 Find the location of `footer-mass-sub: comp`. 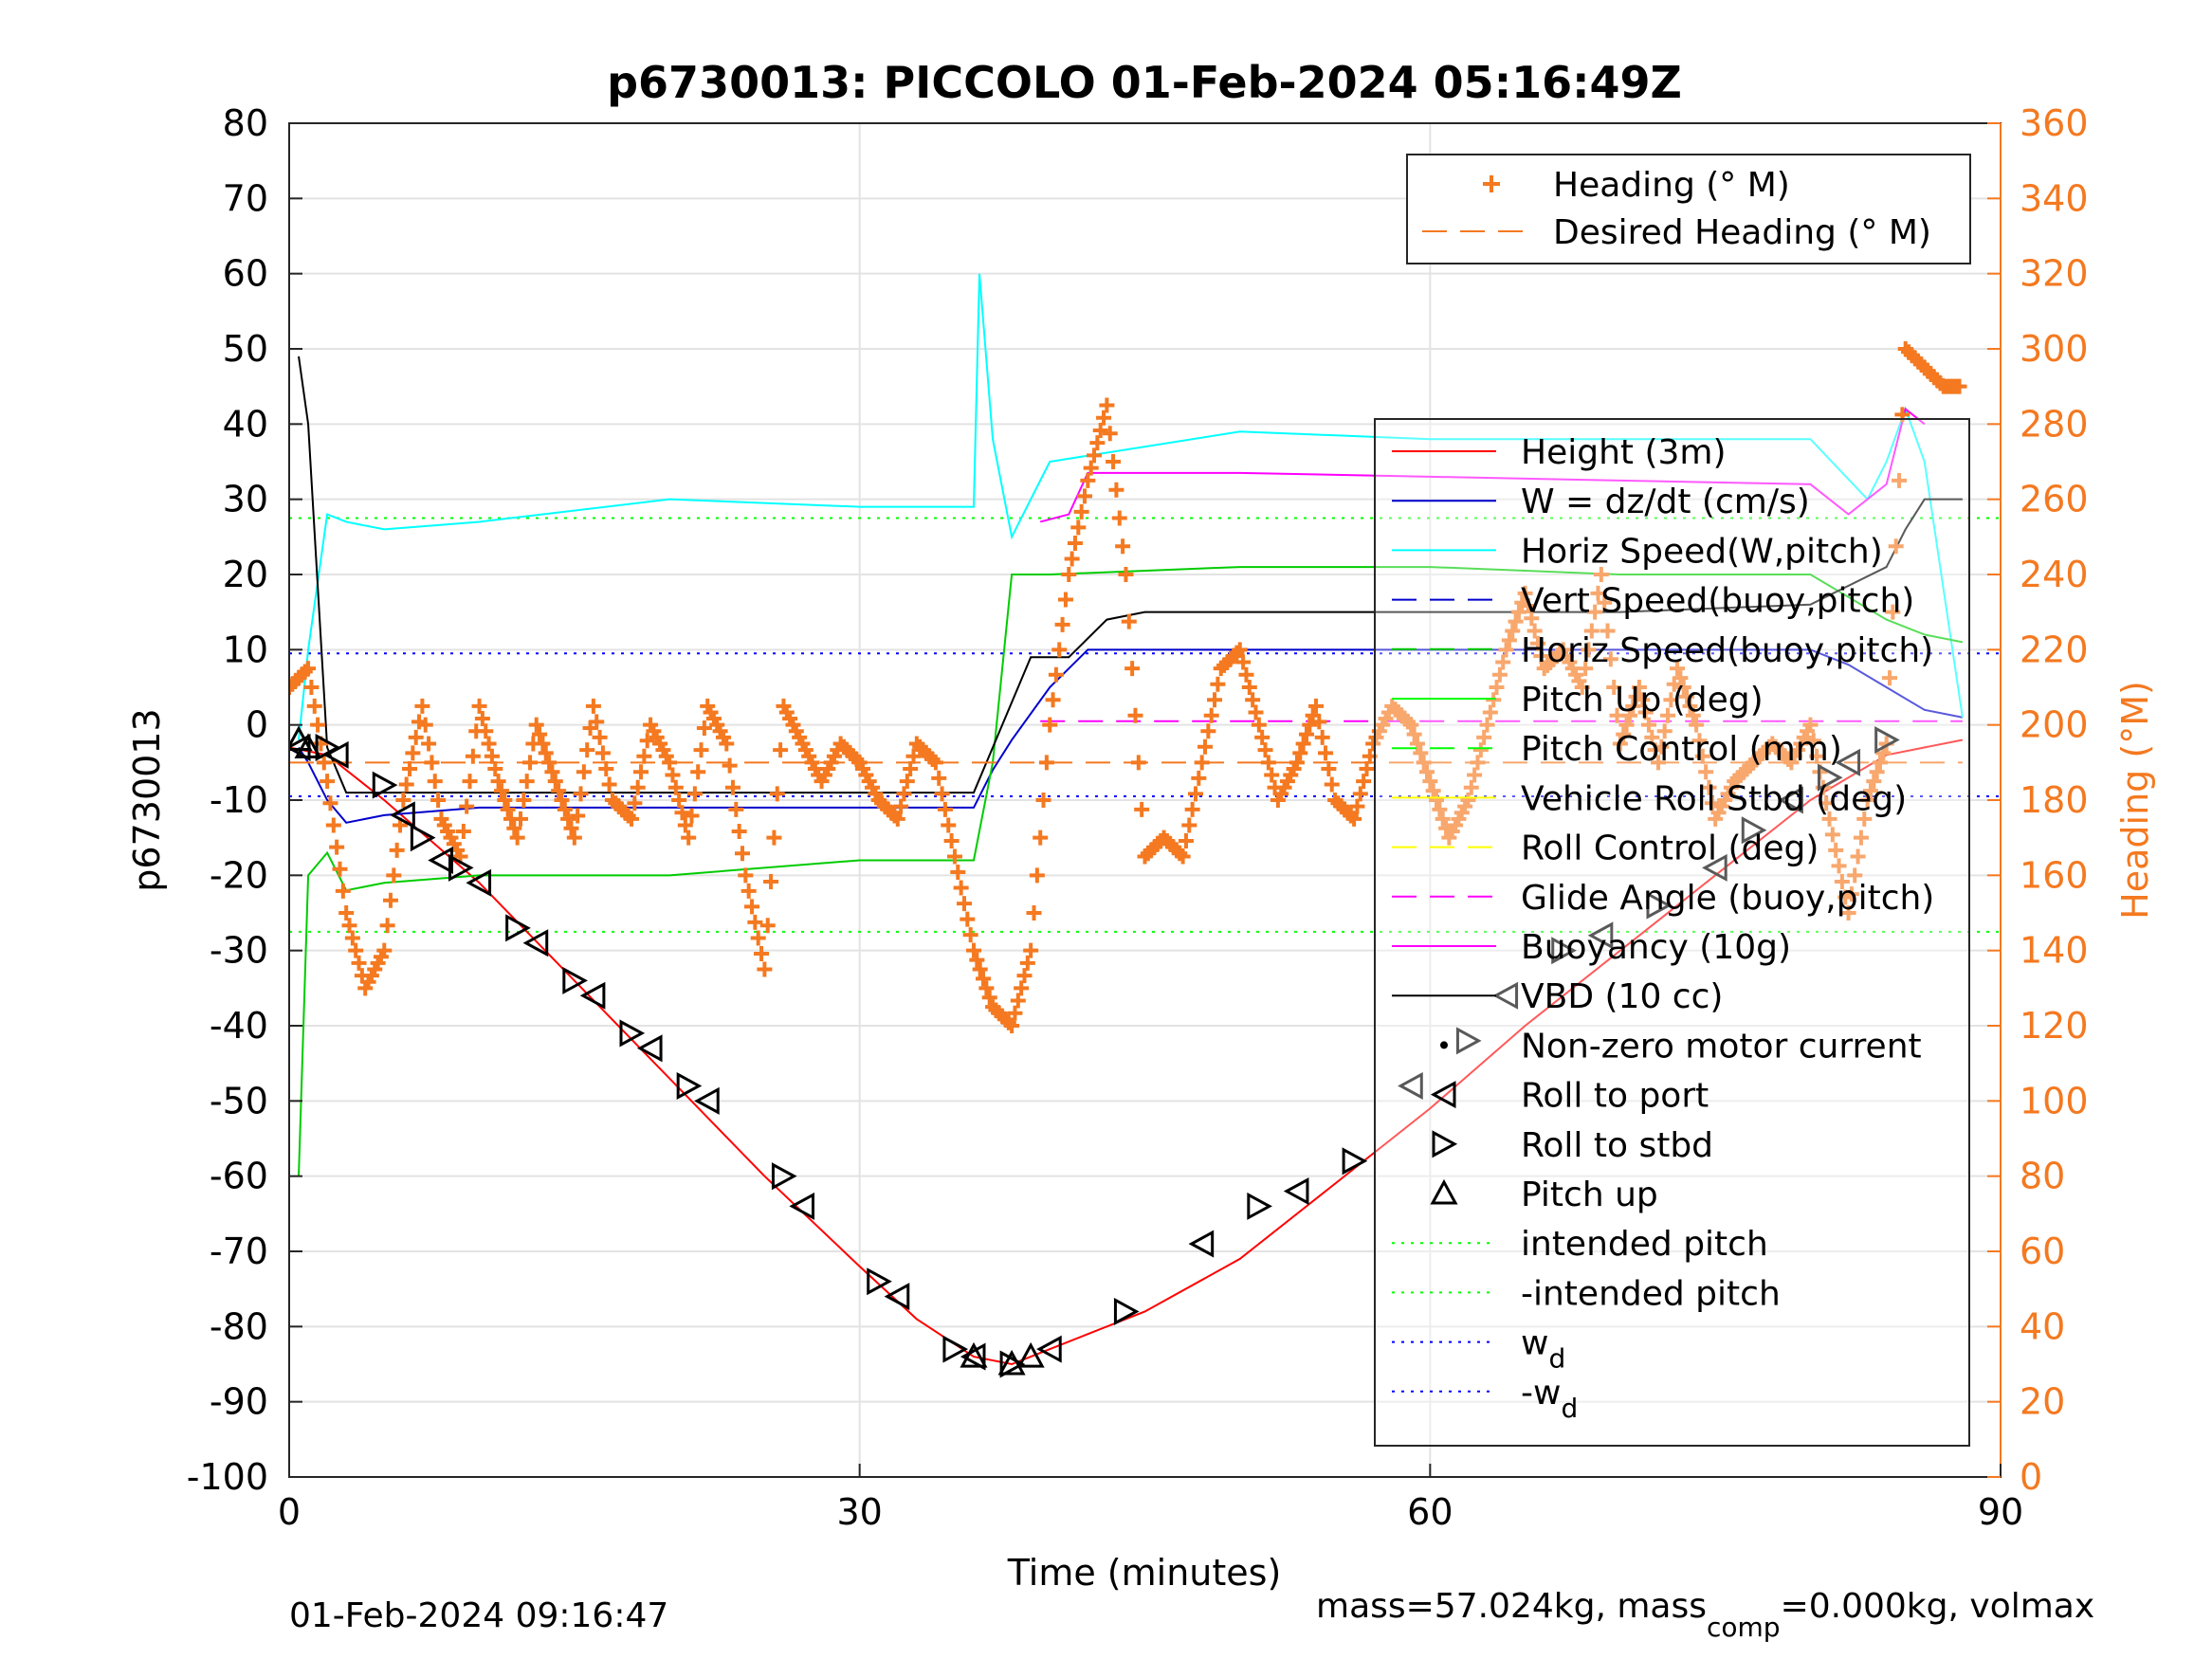

footer-mass-sub: comp is located at coordinates (1744, 1627).